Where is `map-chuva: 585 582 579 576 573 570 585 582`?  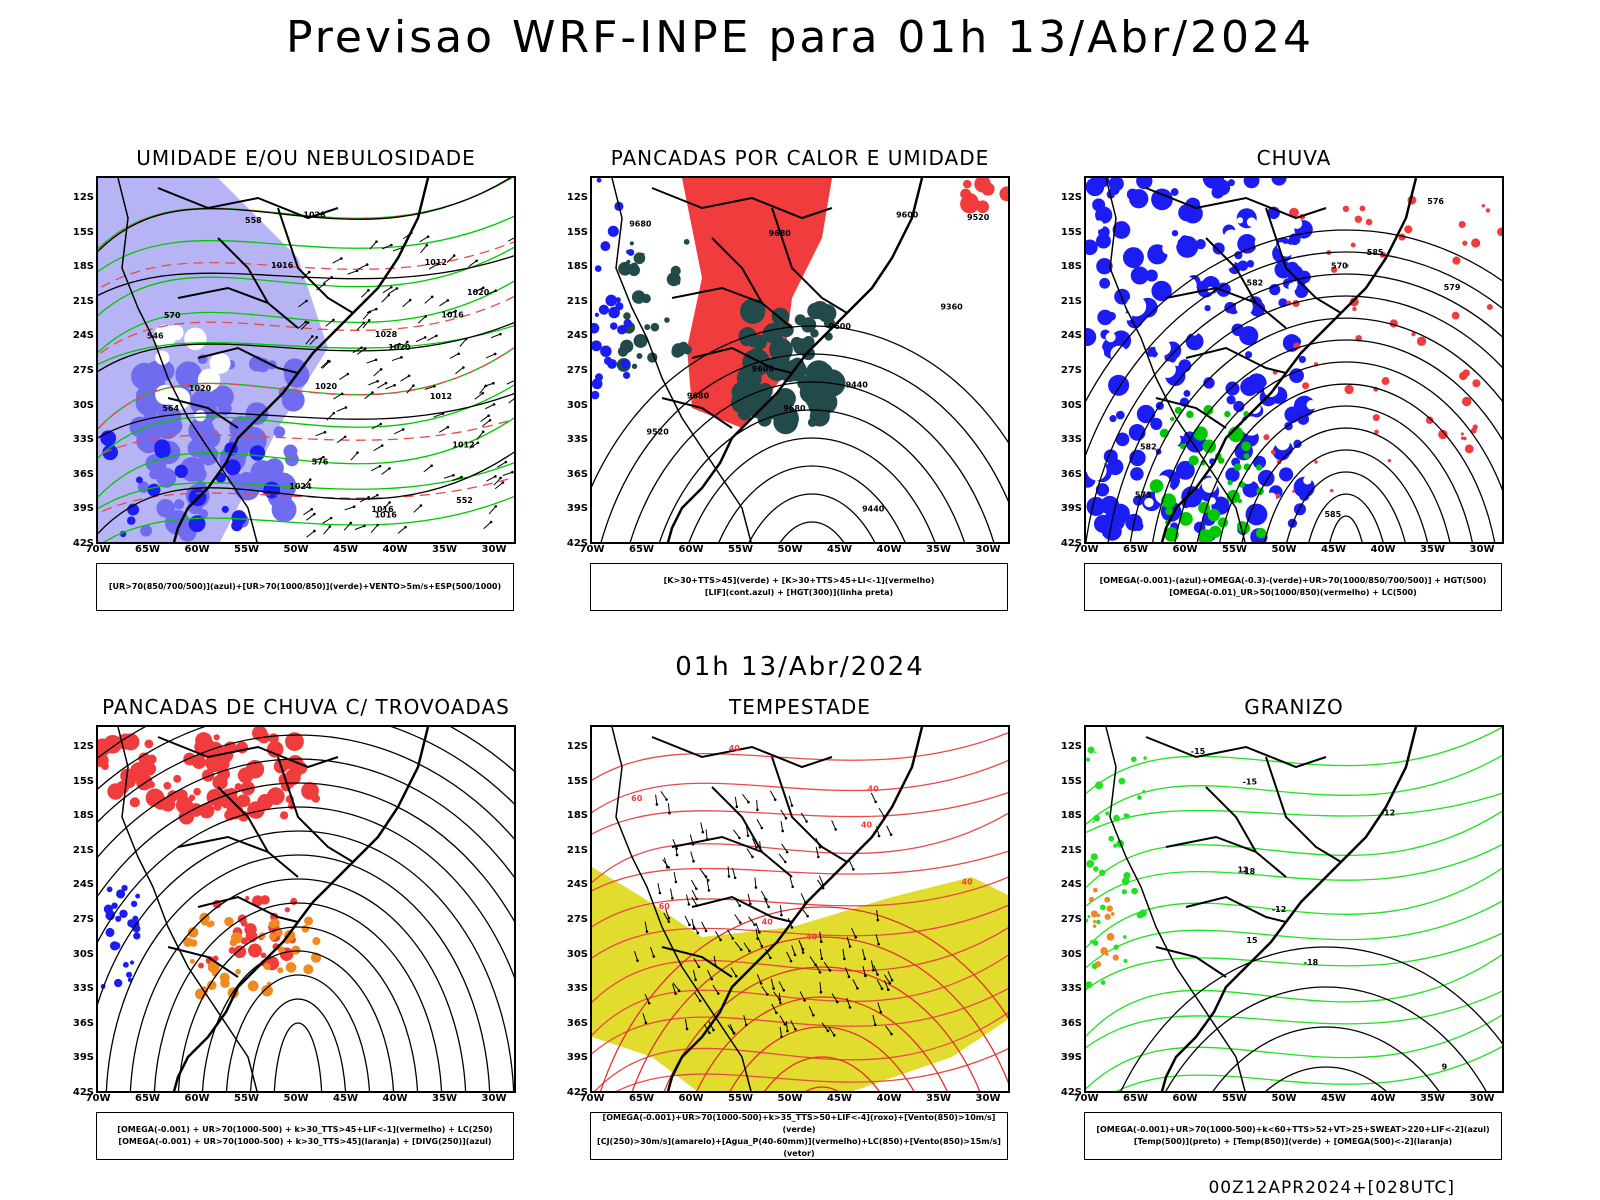 map-chuva: 585 582 579 576 573 570 585 582 is located at coordinates (1294, 360).